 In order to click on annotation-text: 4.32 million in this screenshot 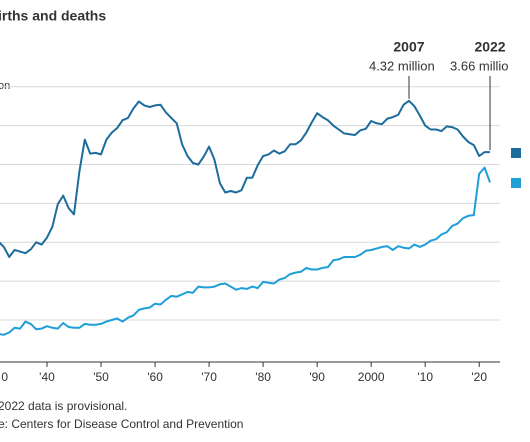, I will do `click(402, 65)`.